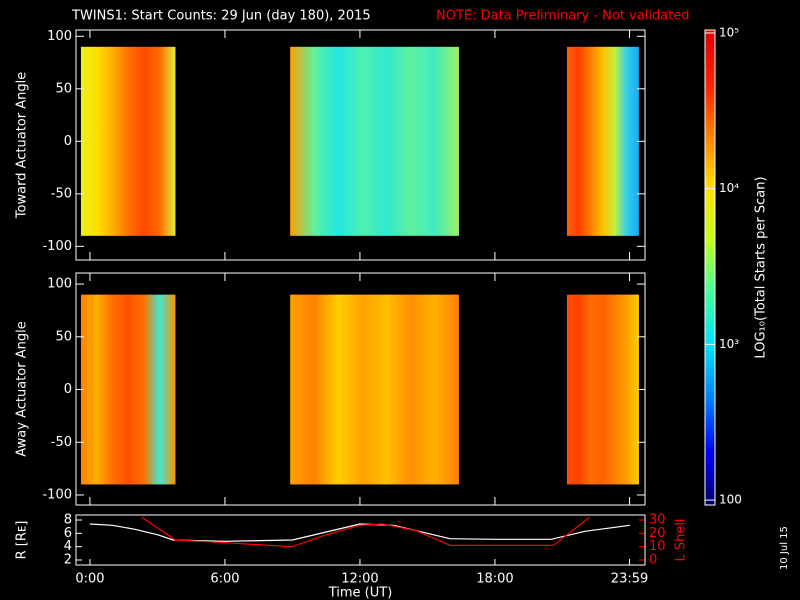 The height and width of the screenshot is (600, 800). Describe the element at coordinates (360, 593) in the screenshot. I see `x-axis-label: Time (UT)` at that location.